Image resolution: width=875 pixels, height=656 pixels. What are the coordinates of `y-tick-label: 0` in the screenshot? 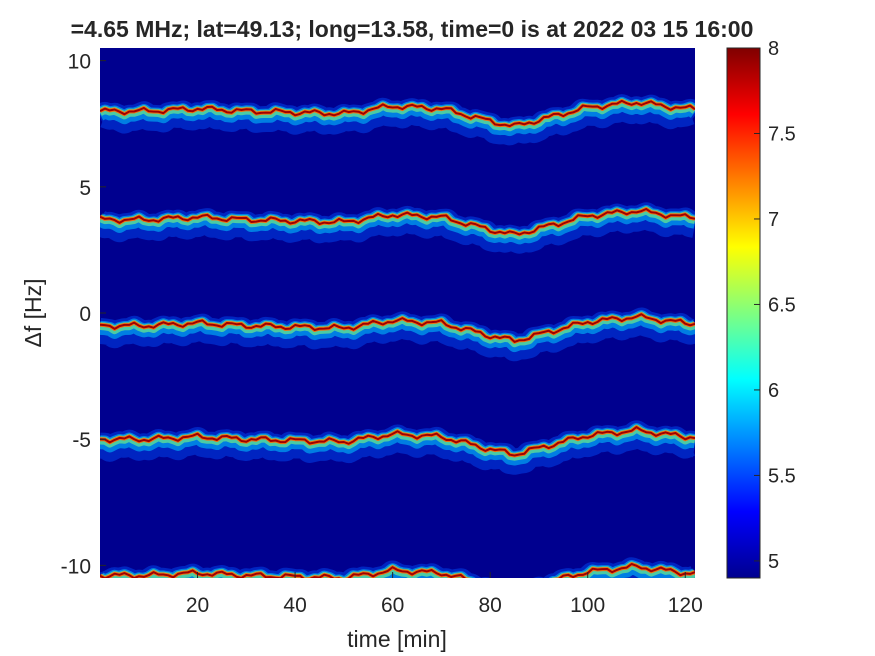 It's located at (85, 314).